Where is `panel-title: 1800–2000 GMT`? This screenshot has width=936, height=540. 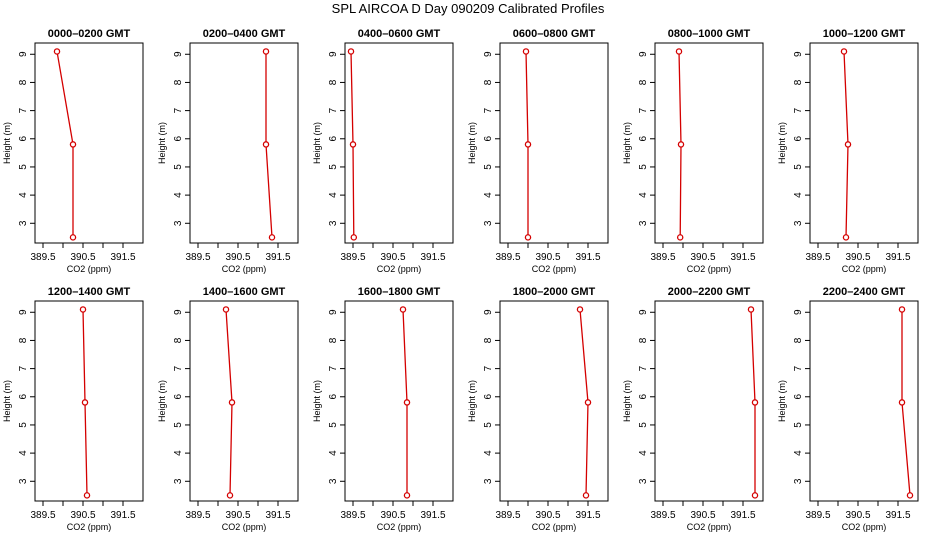 panel-title: 1800–2000 GMT is located at coordinates (554, 292).